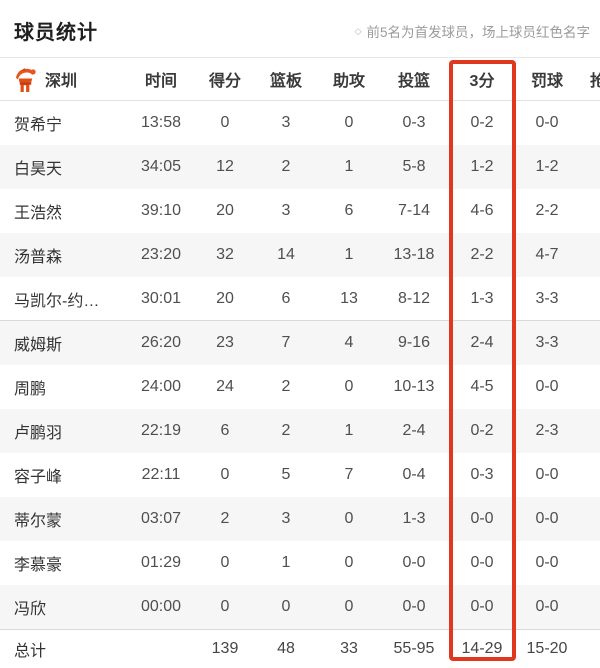 This screenshot has height=668, width=600. What do you see at coordinates (349, 254) in the screenshot?
I see `cell-assists: 1` at bounding box center [349, 254].